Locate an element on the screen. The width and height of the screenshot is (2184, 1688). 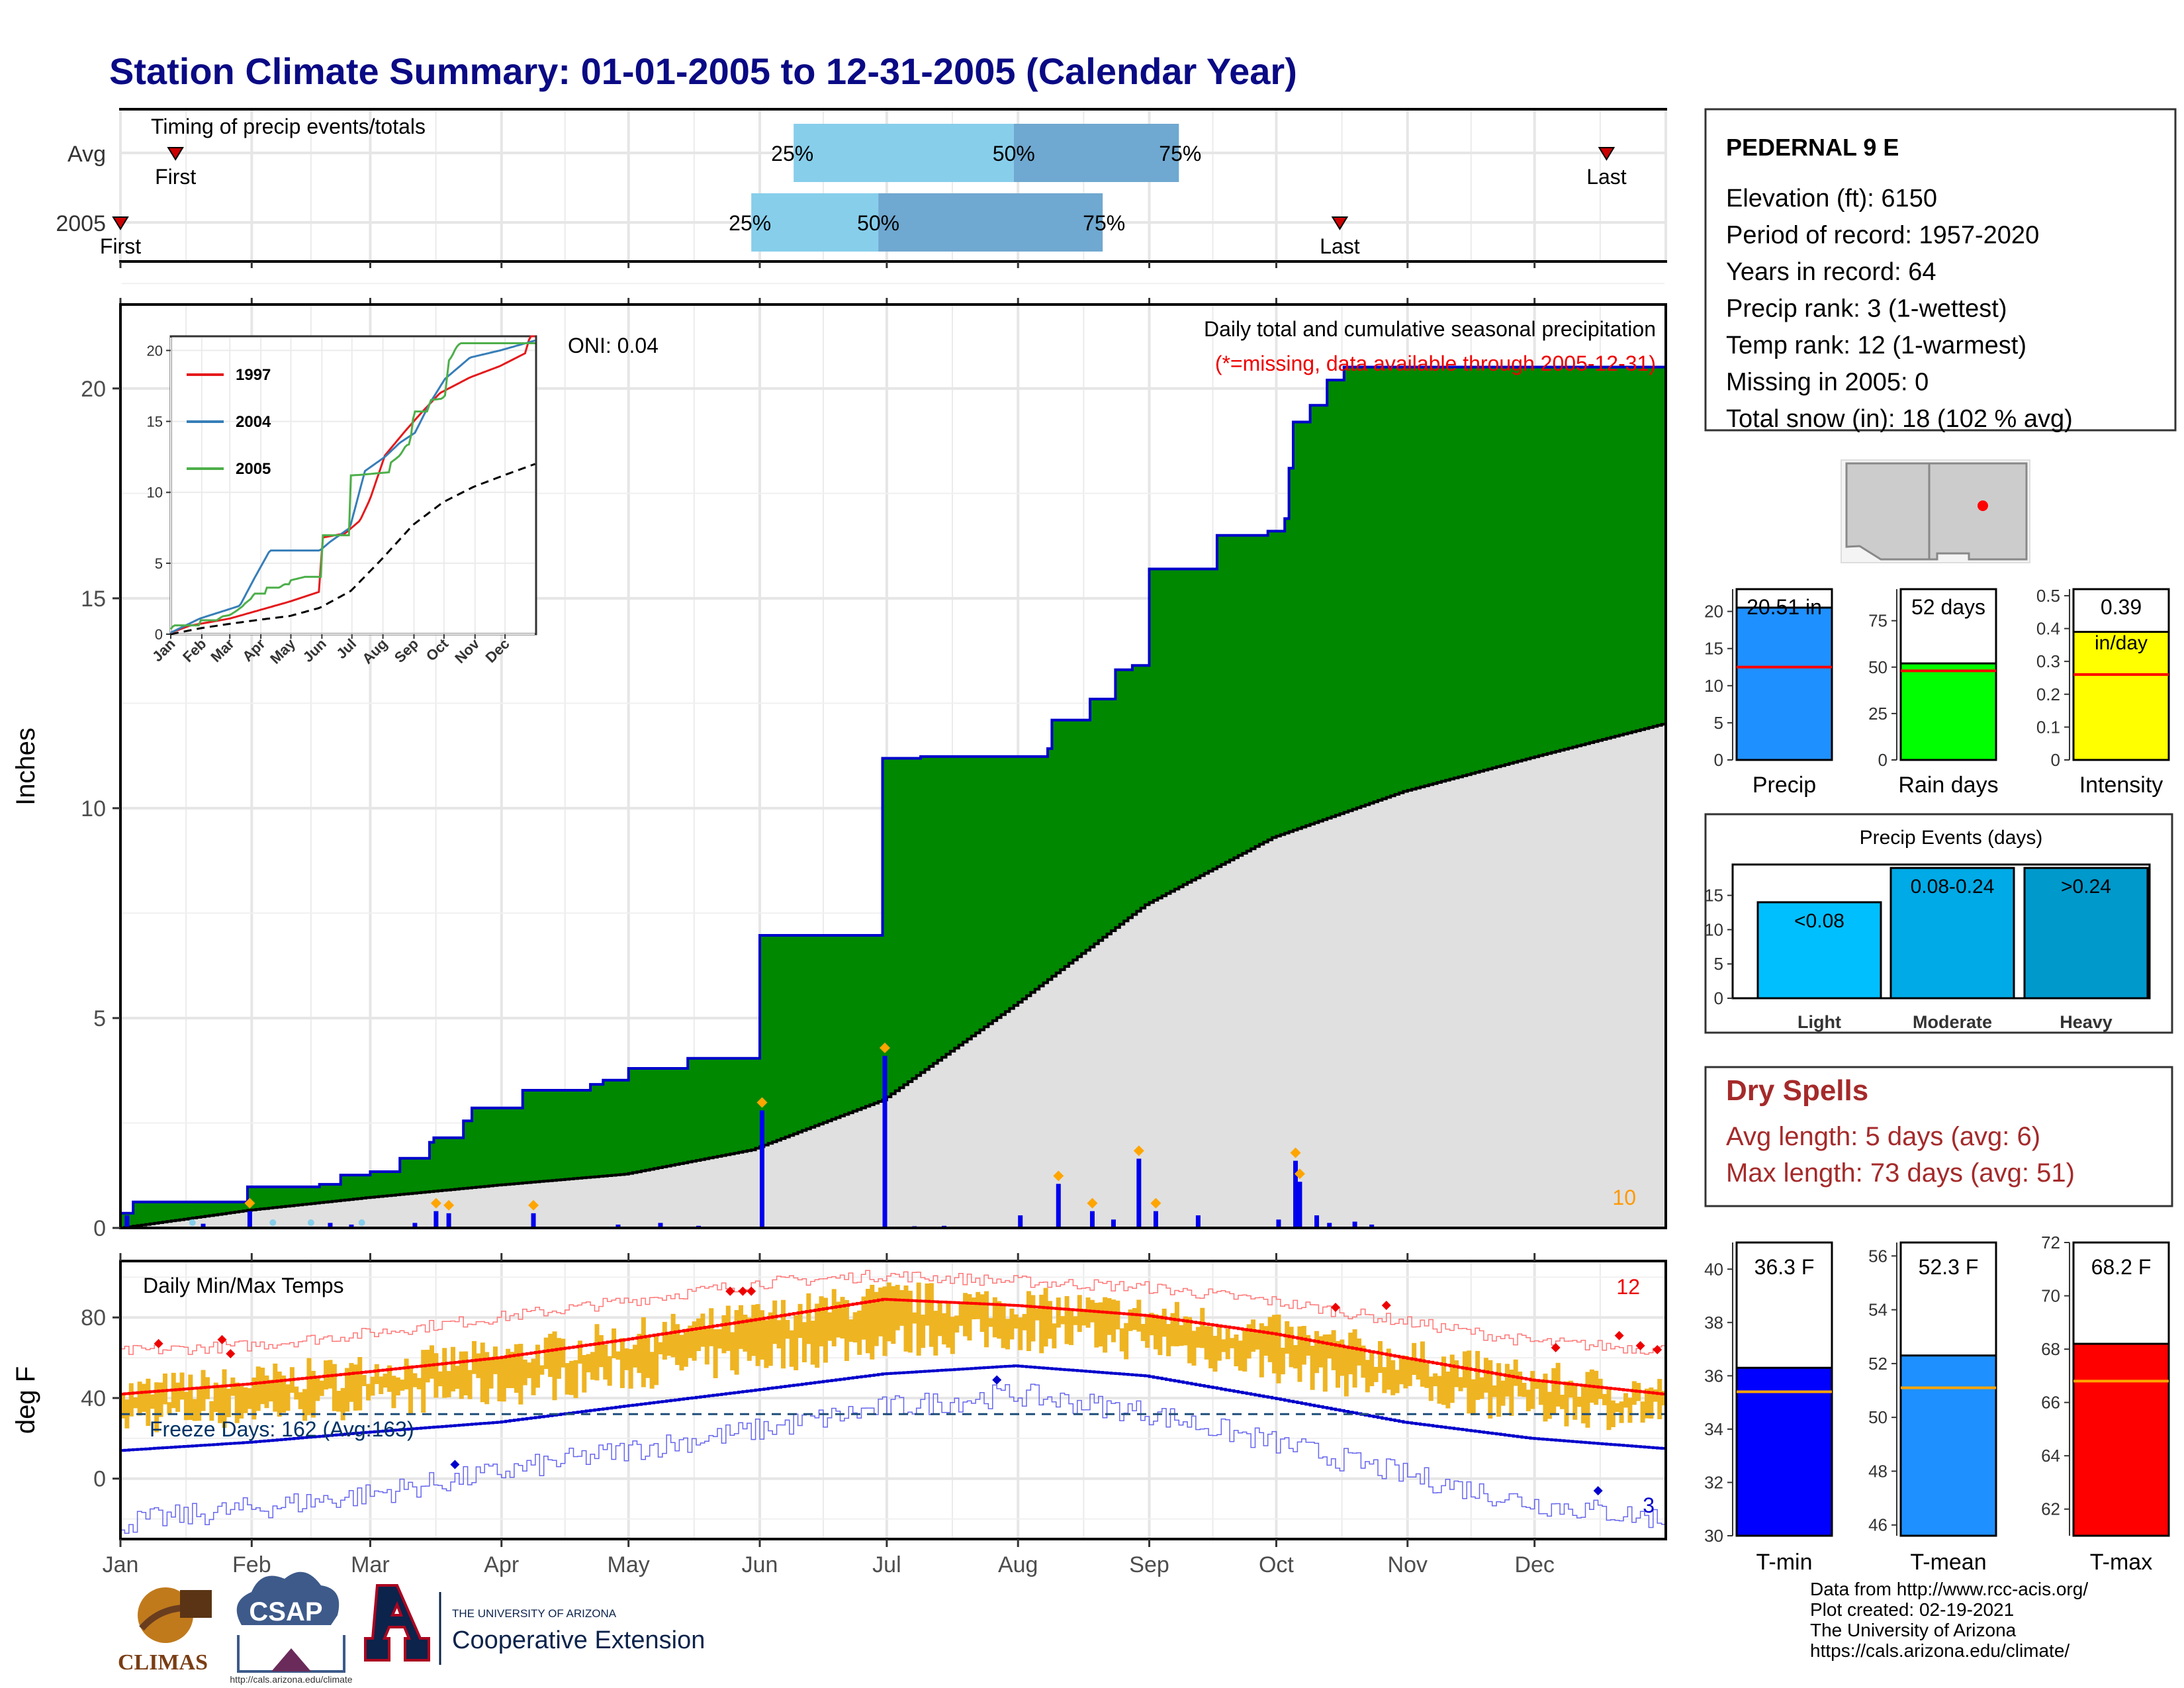
summary-y-tick-label: 20 is located at coordinates (1713, 612).